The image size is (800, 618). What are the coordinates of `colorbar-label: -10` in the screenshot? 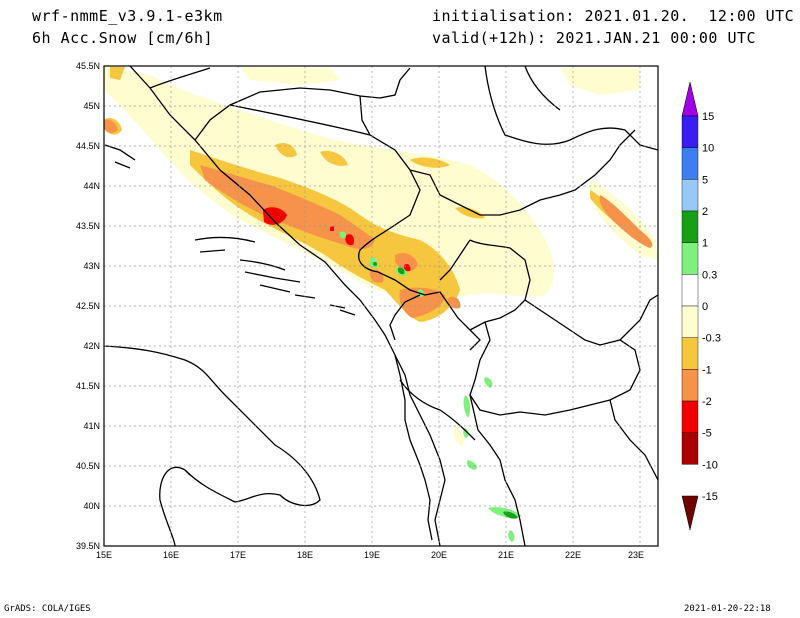 It's located at (710, 465).